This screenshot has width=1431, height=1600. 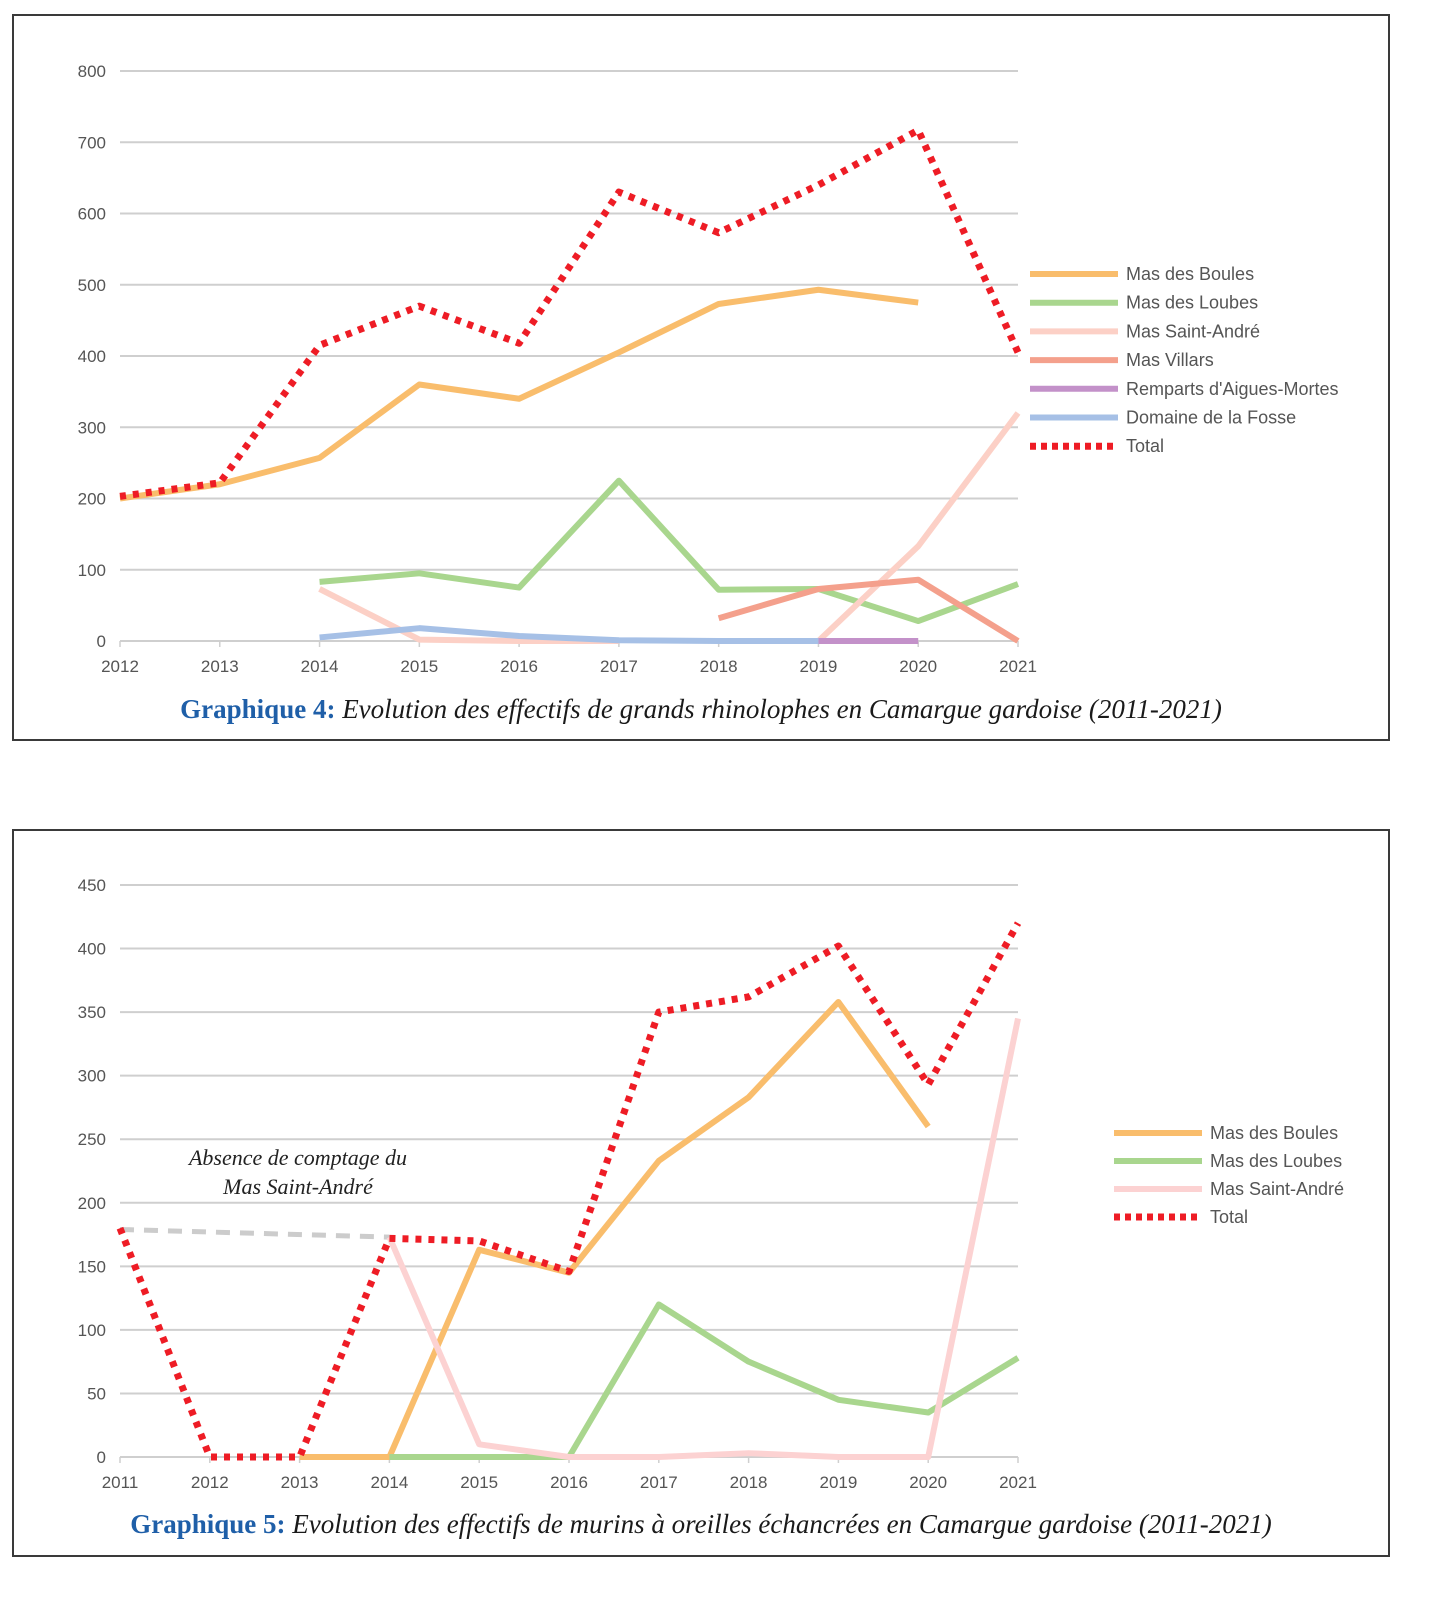 I want to click on chart-5-x-tick-label: 2020, so click(x=928, y=1482).